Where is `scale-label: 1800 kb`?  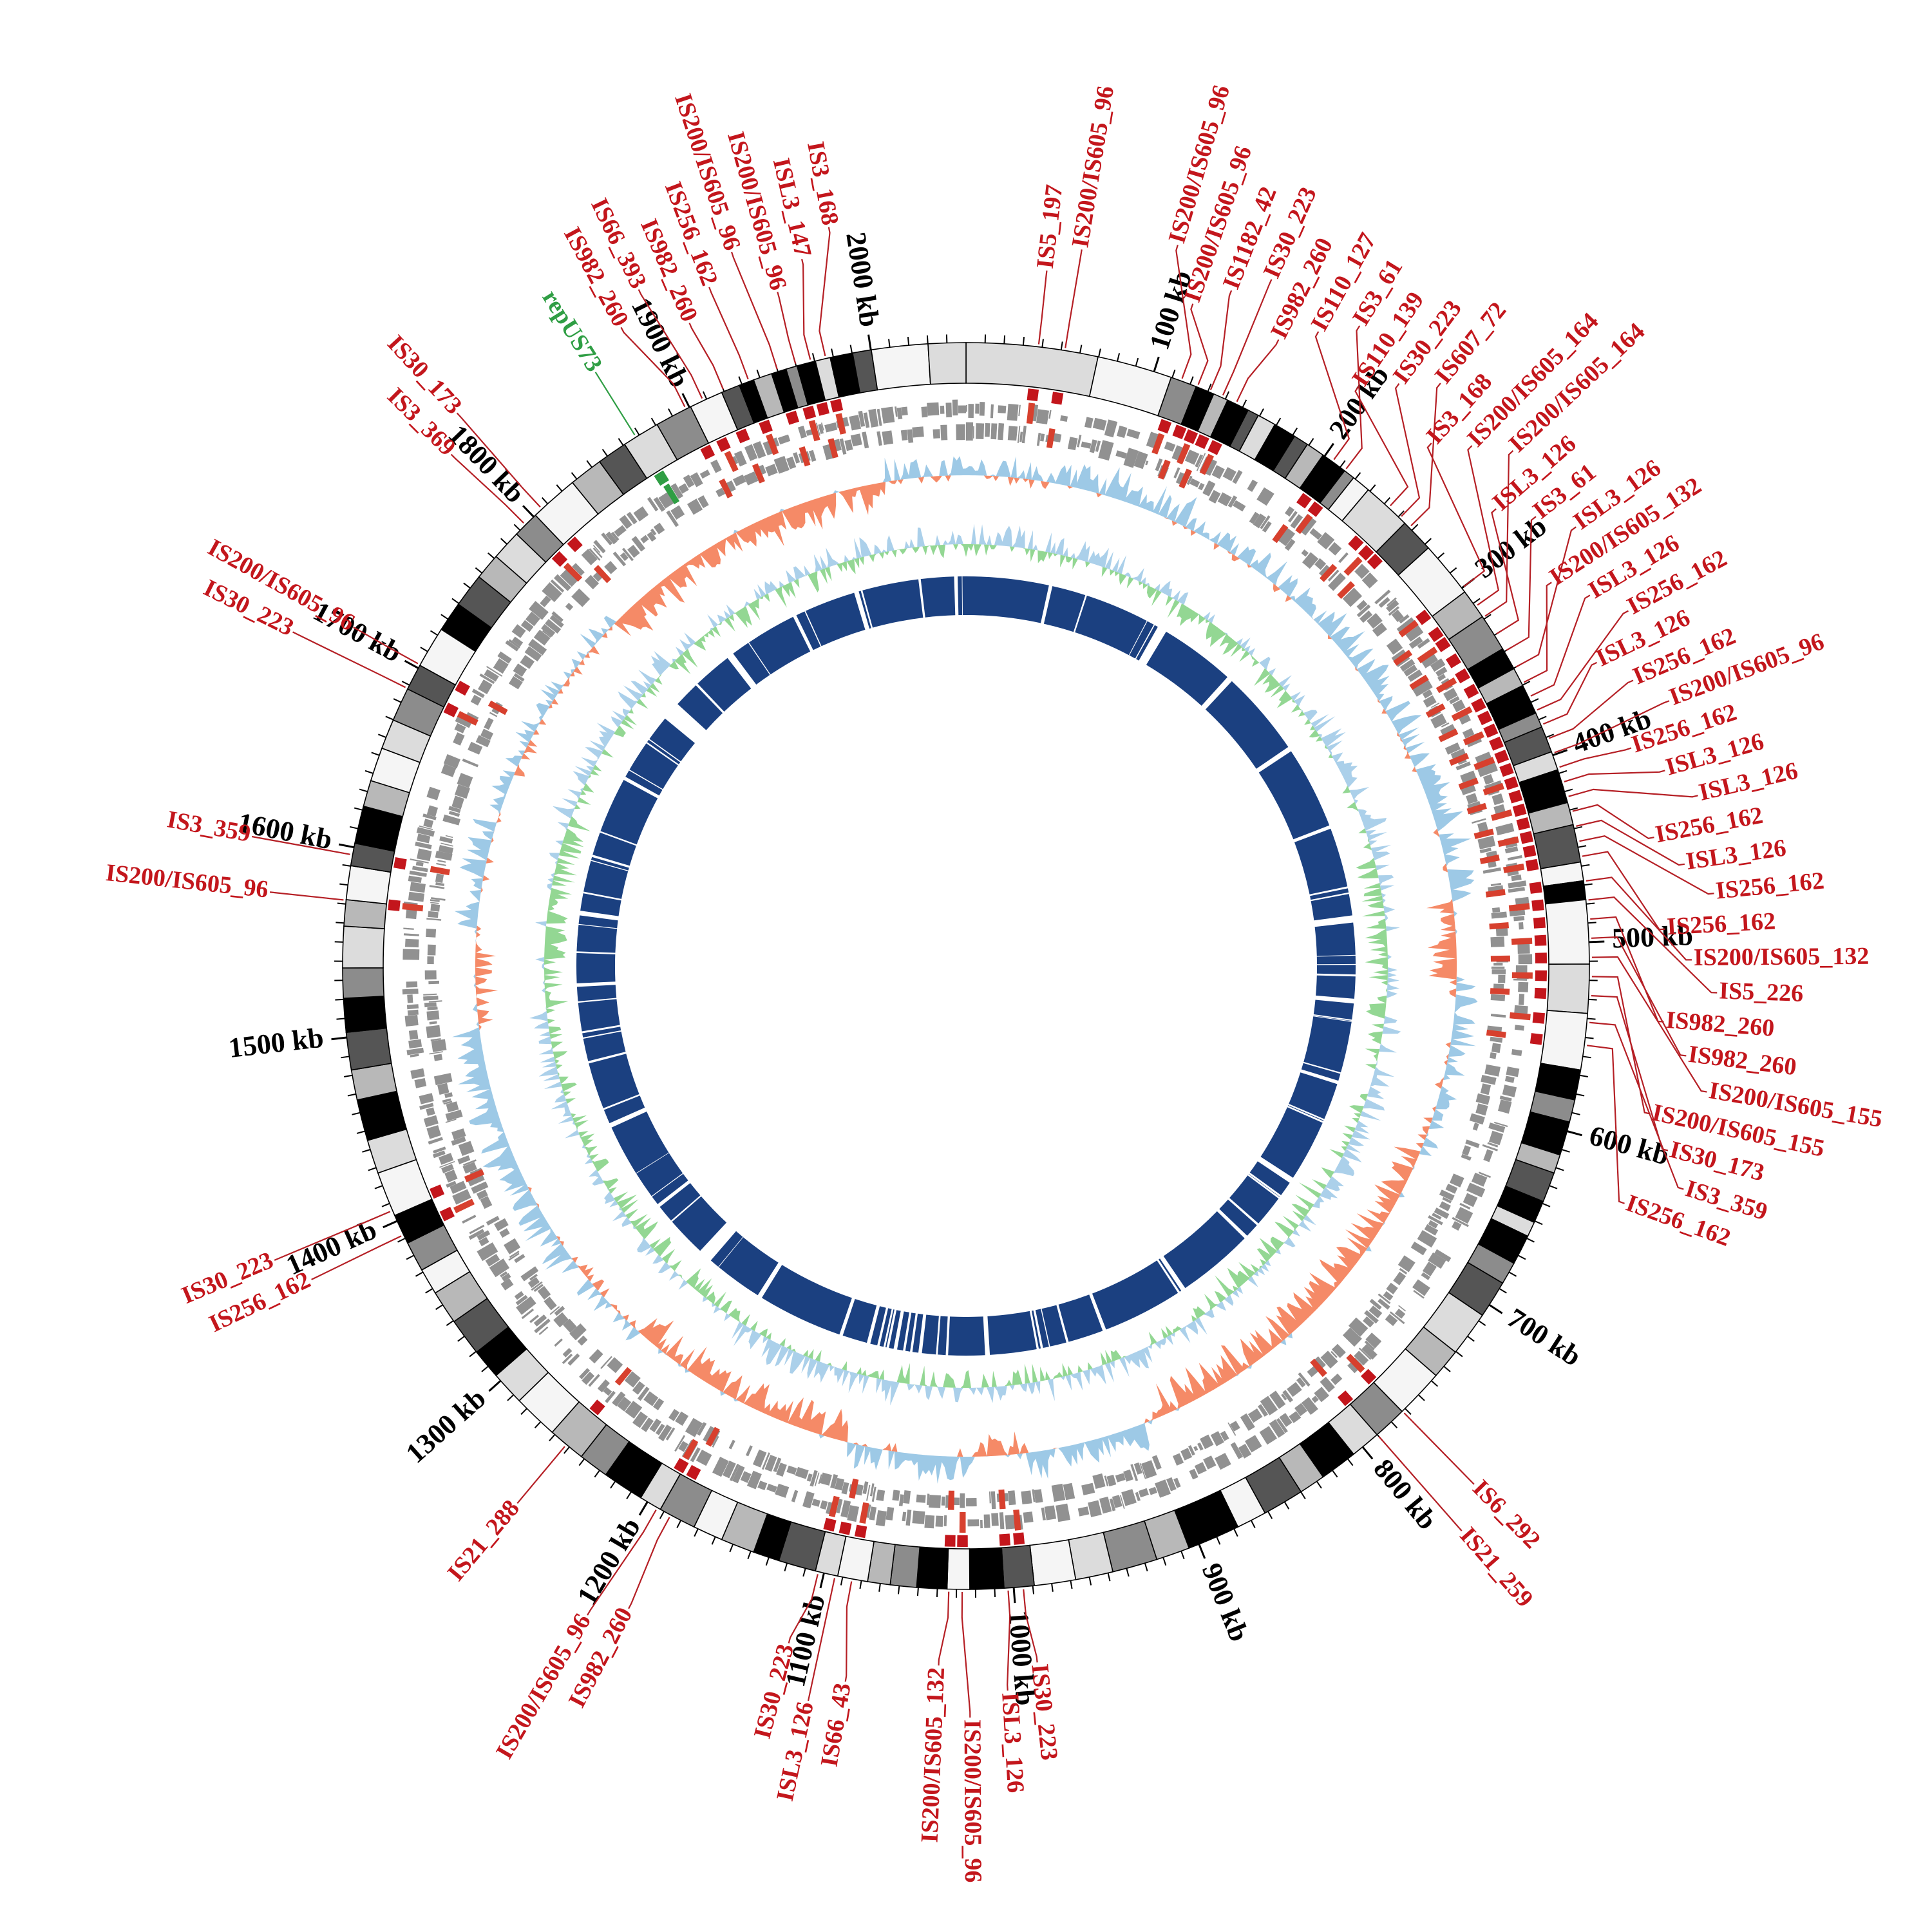
scale-label: 1800 kb is located at coordinates (486, 464).